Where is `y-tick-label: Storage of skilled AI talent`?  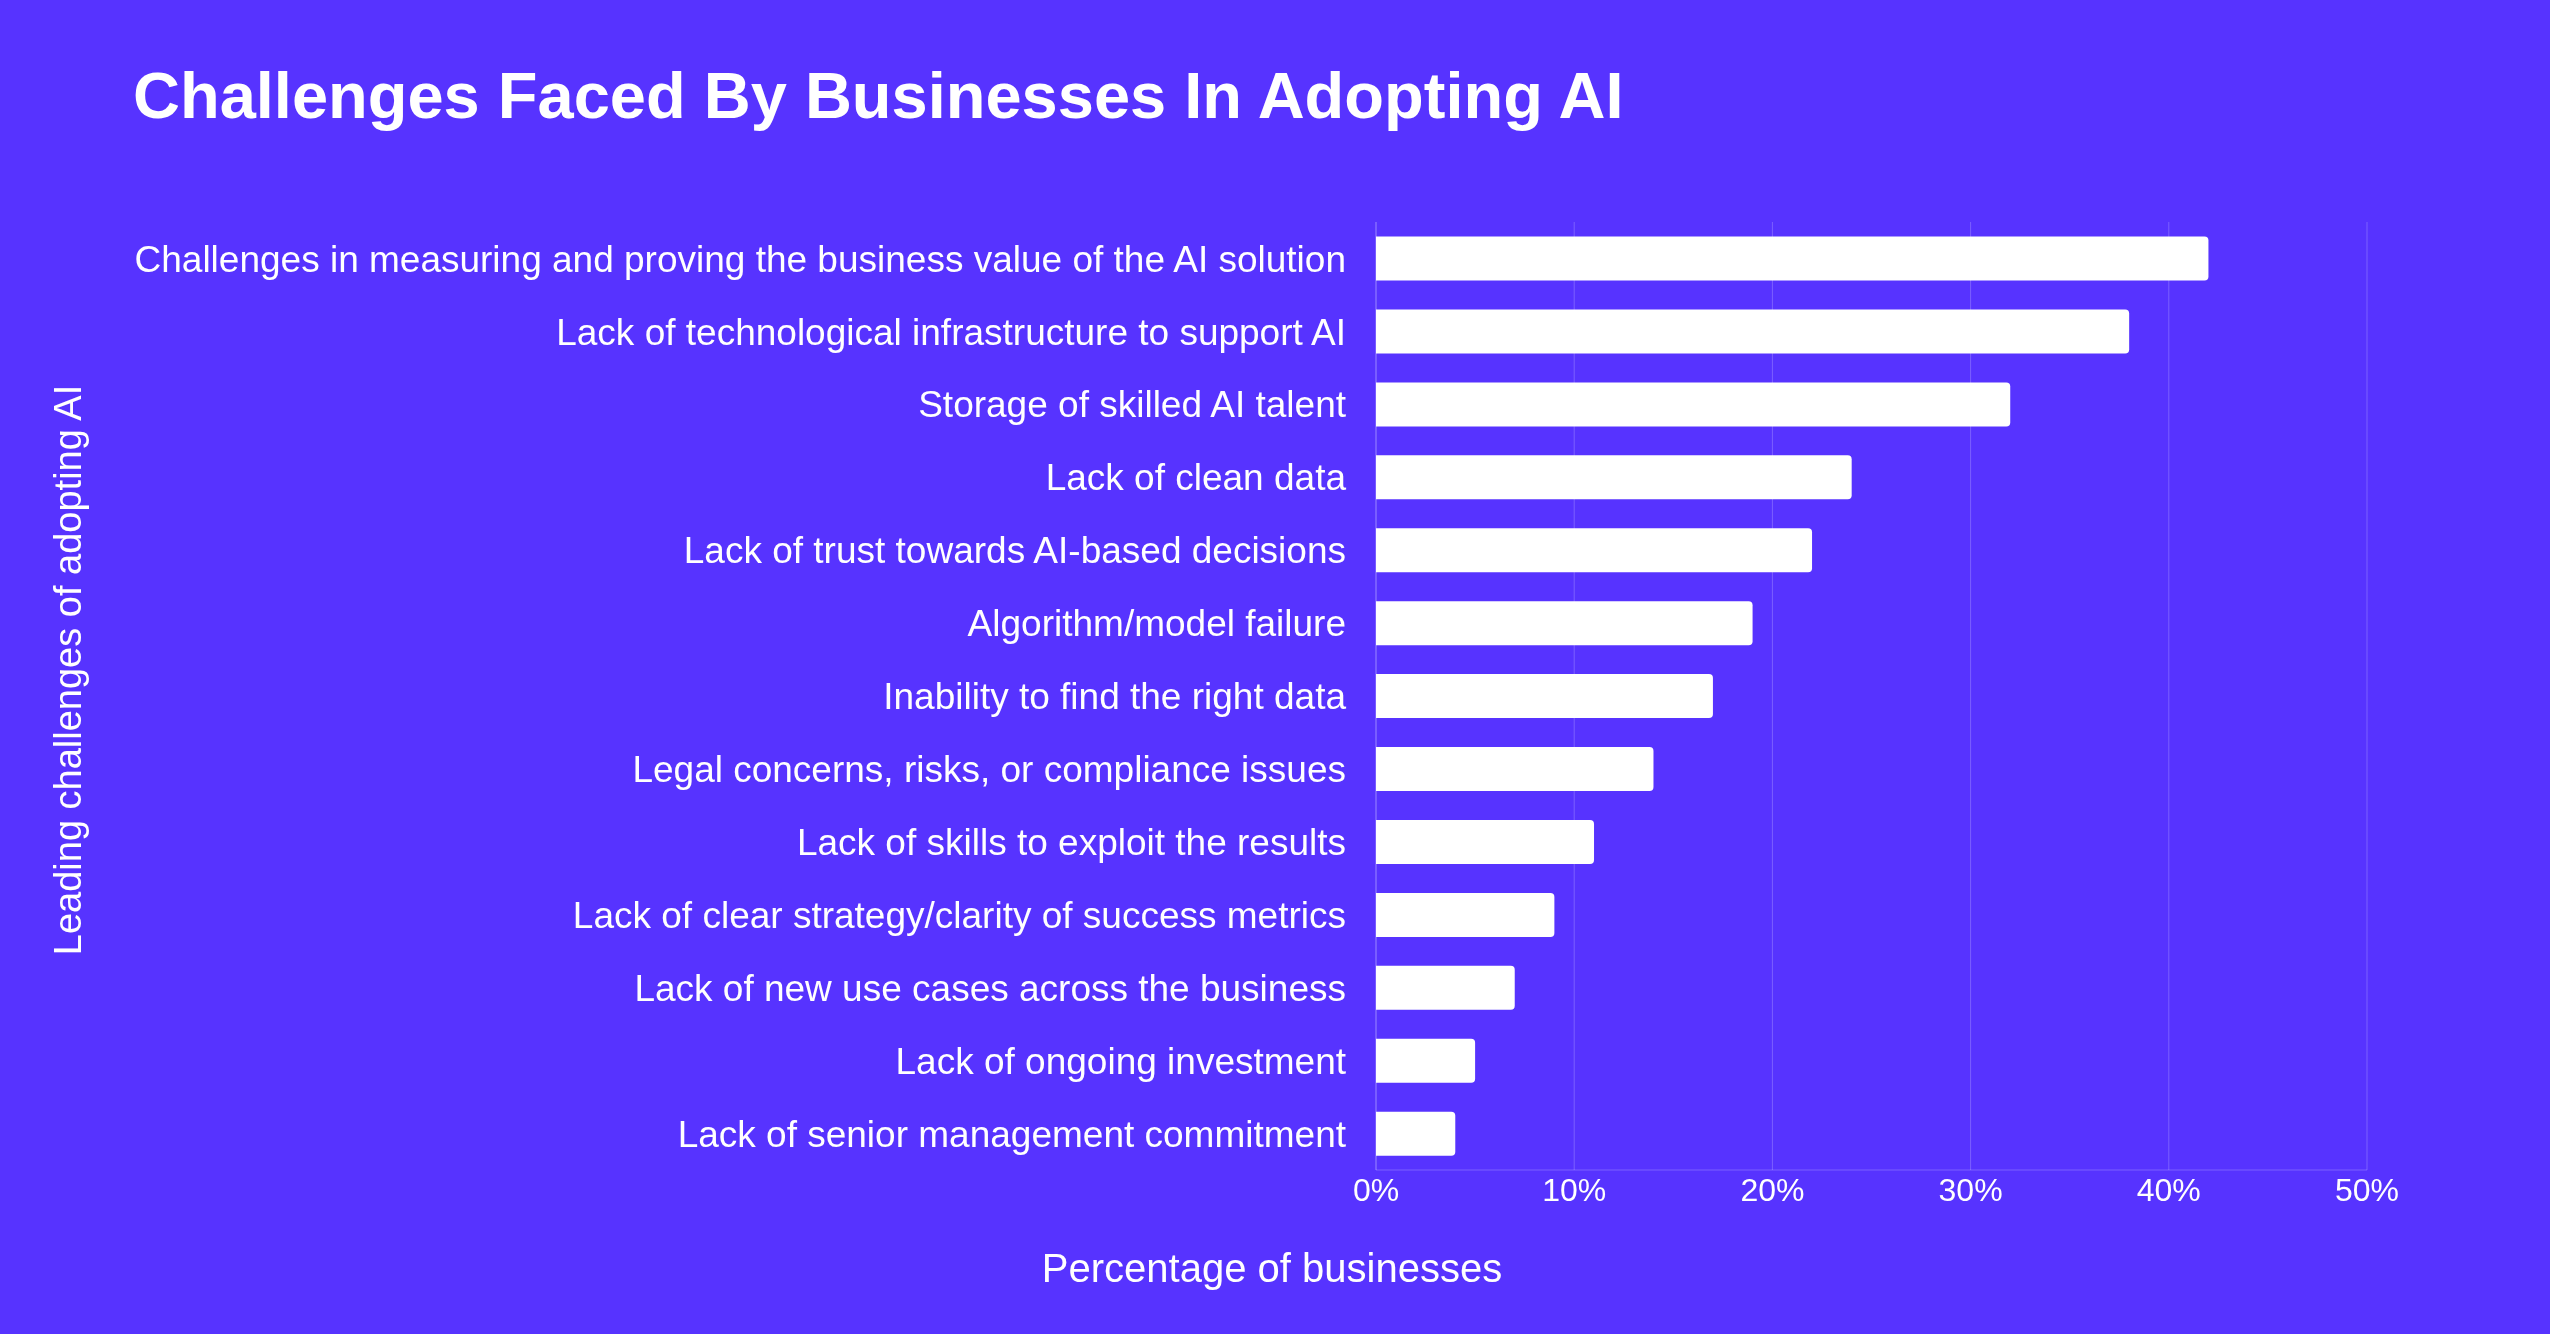 y-tick-label: Storage of skilled AI talent is located at coordinates (1132, 405).